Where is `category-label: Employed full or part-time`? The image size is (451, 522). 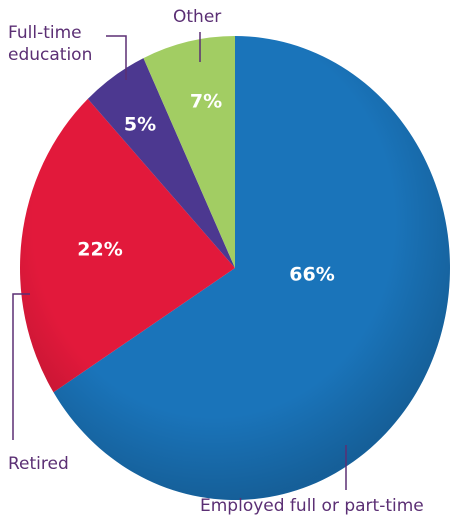 category-label: Employed full or part-time is located at coordinates (312, 506).